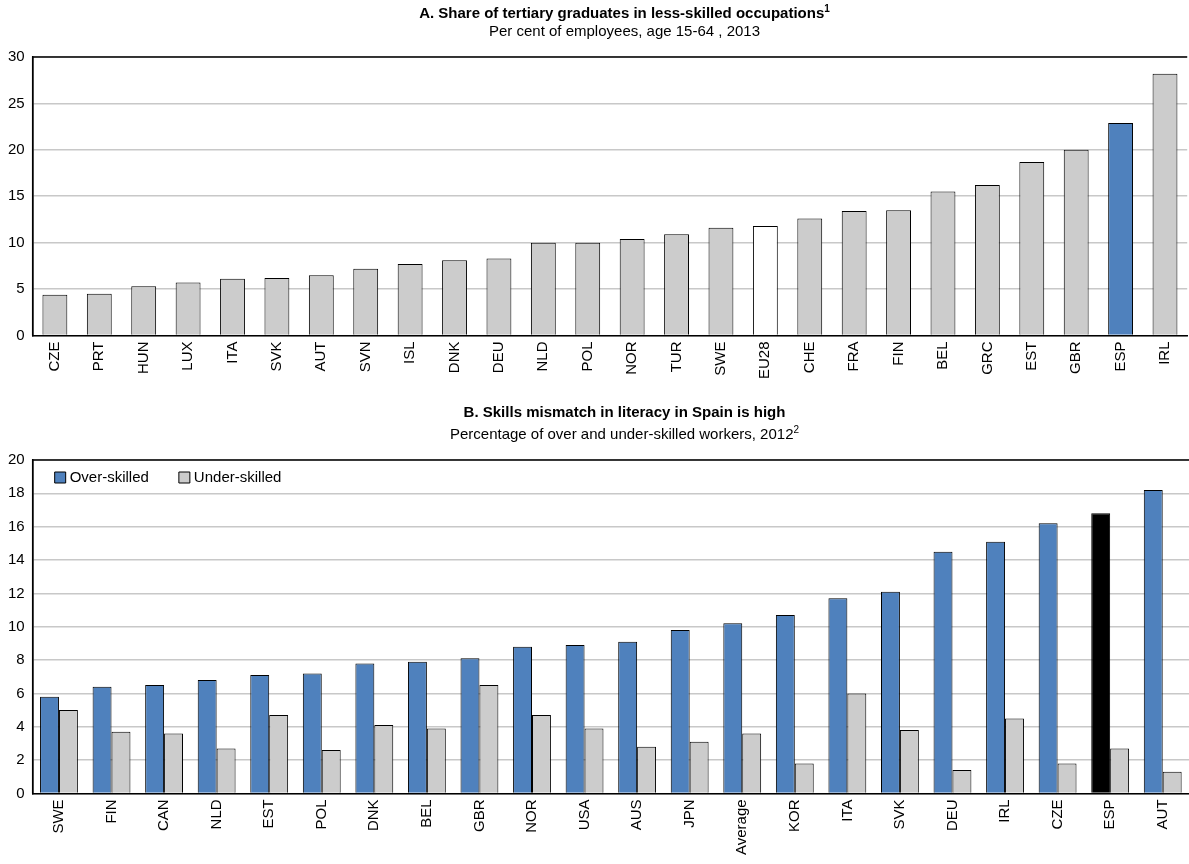  What do you see at coordinates (16, 559) in the screenshot?
I see `y-tick-label: 14` at bounding box center [16, 559].